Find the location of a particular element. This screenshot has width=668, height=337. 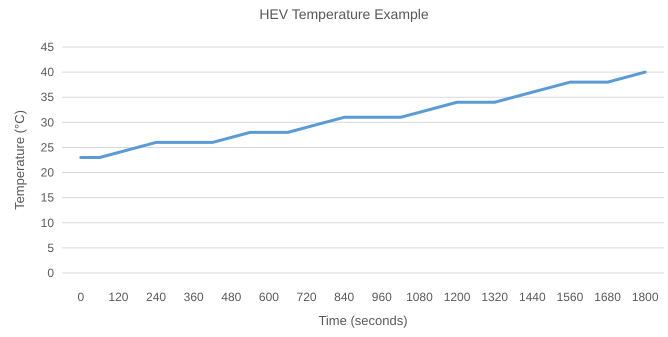

chart-title: HEV Temperature Example is located at coordinates (344, 14).